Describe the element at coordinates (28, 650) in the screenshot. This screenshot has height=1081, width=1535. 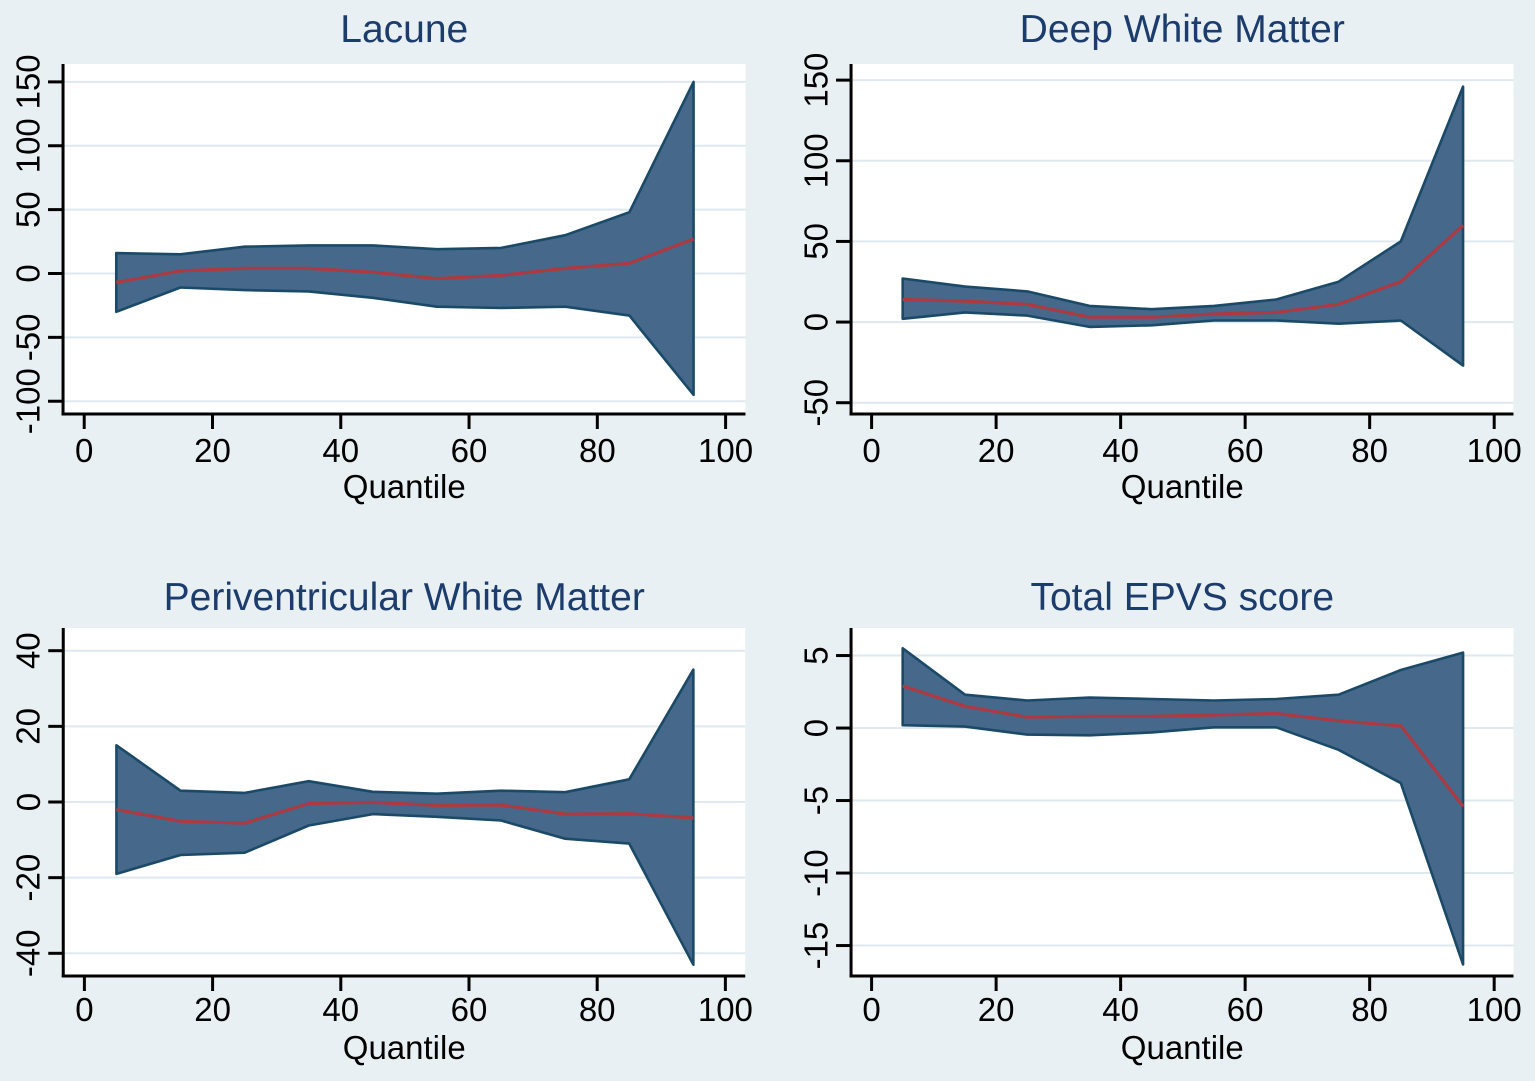
I see `y-tick-label: 40` at that location.